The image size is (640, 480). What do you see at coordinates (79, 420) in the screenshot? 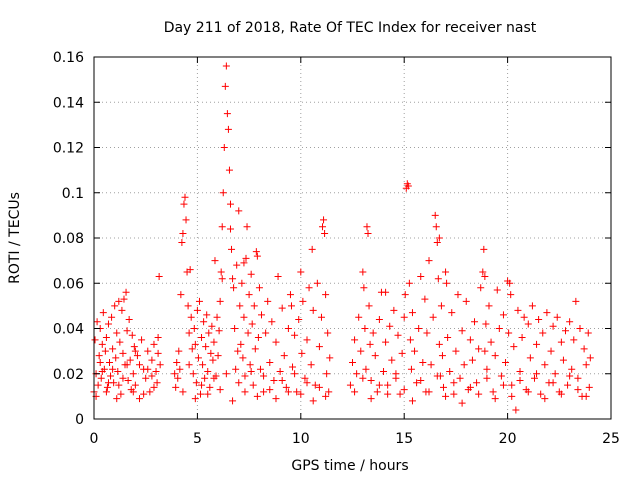
I see `y-tick-label: 0` at bounding box center [79, 420].